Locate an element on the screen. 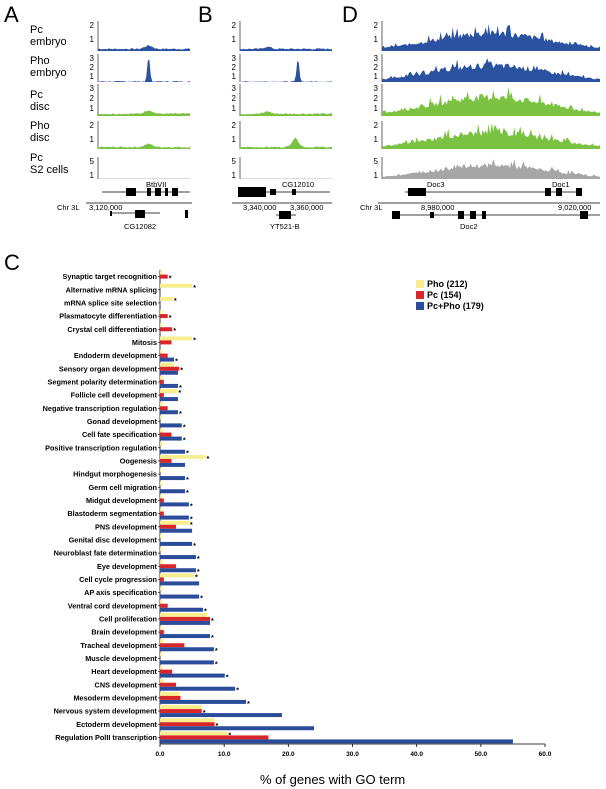  track-label-pc-disc: Pc disc is located at coordinates (40, 101).